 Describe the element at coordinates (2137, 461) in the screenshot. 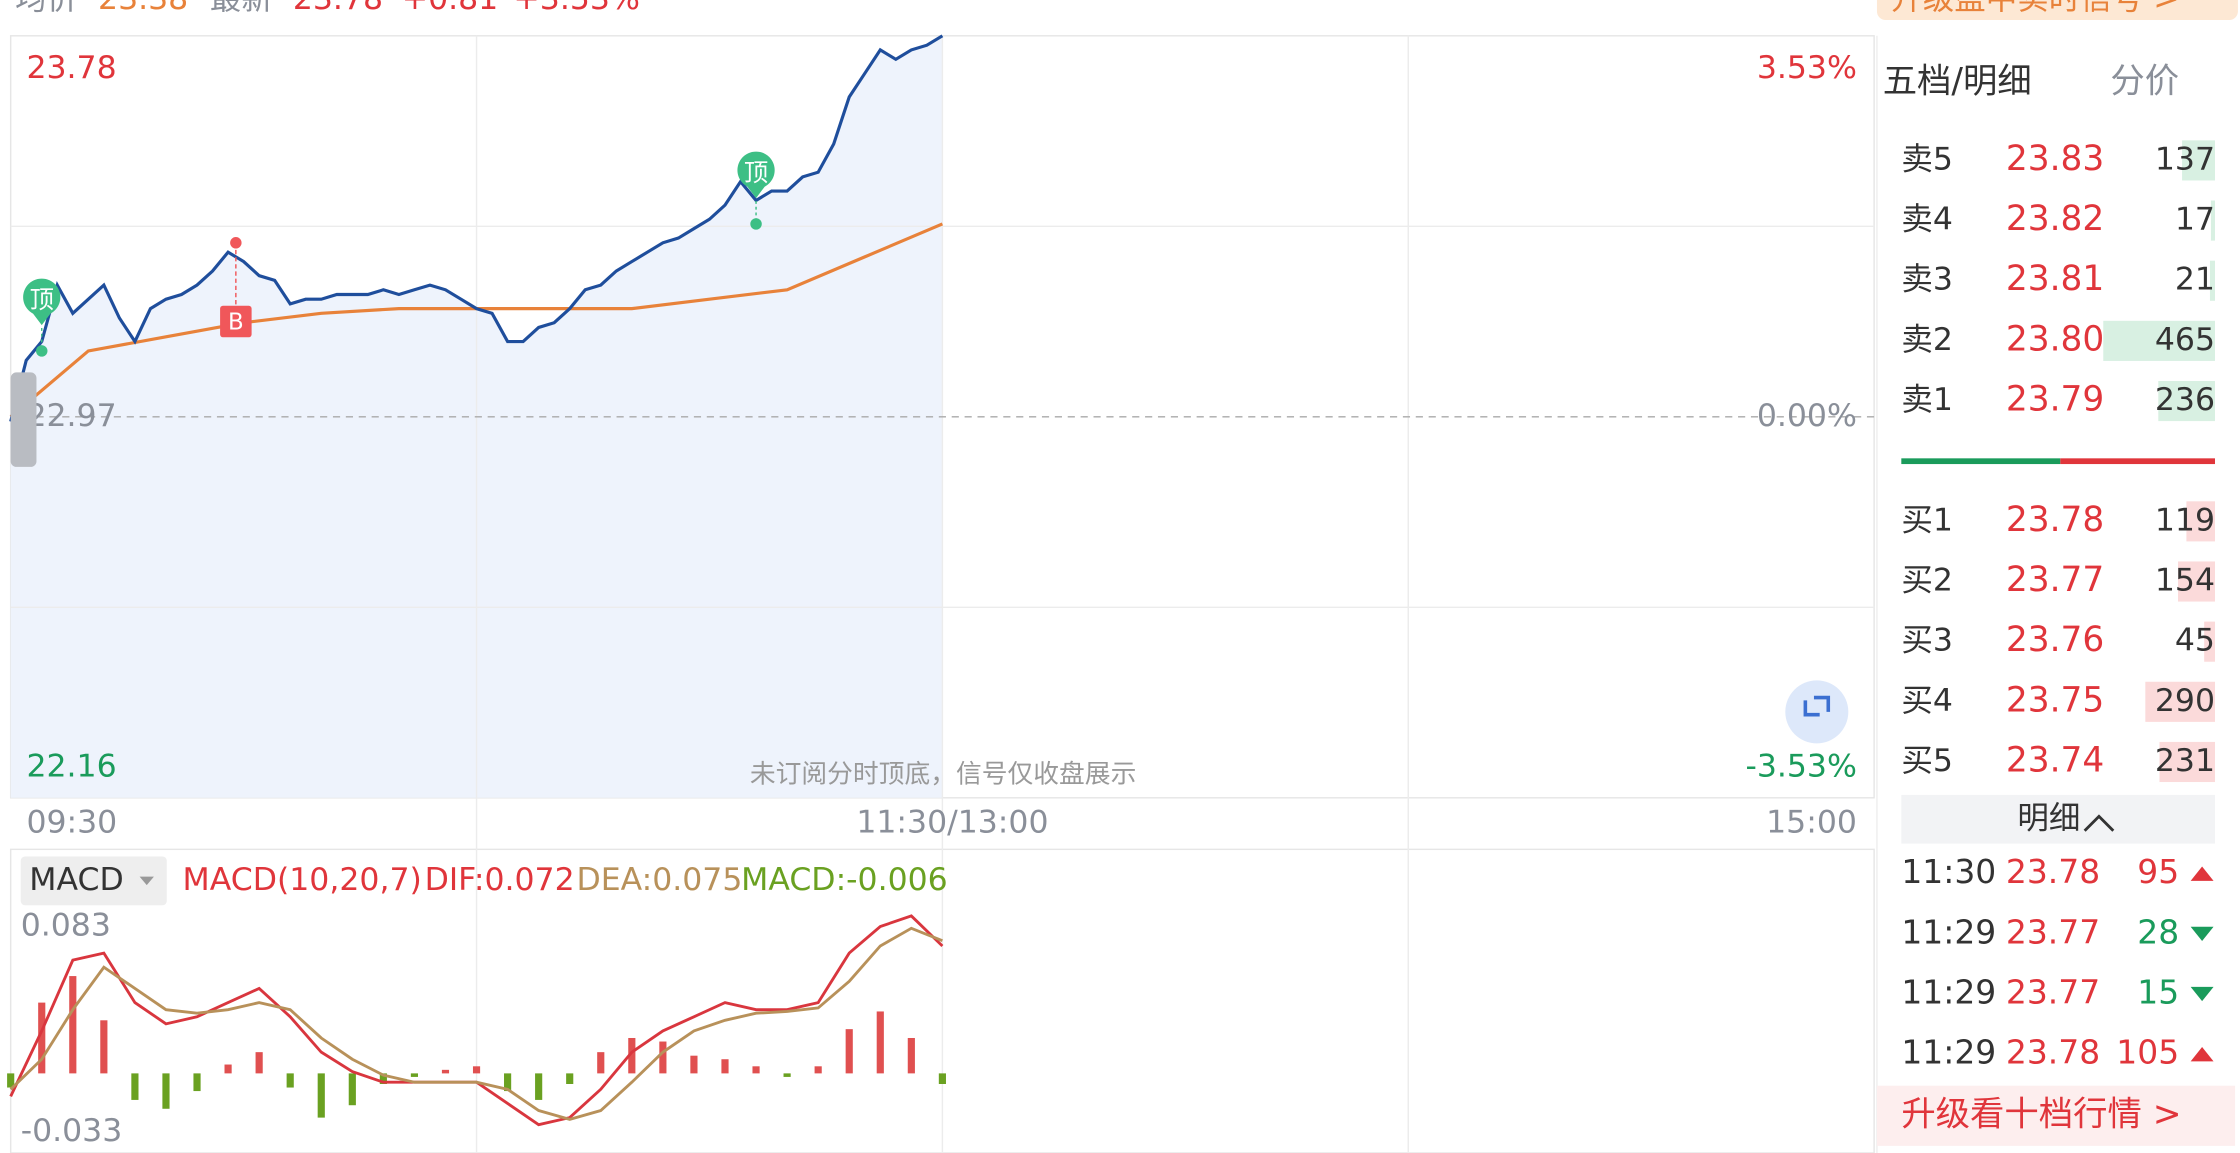

I see `ratio-bar-buy` at that location.